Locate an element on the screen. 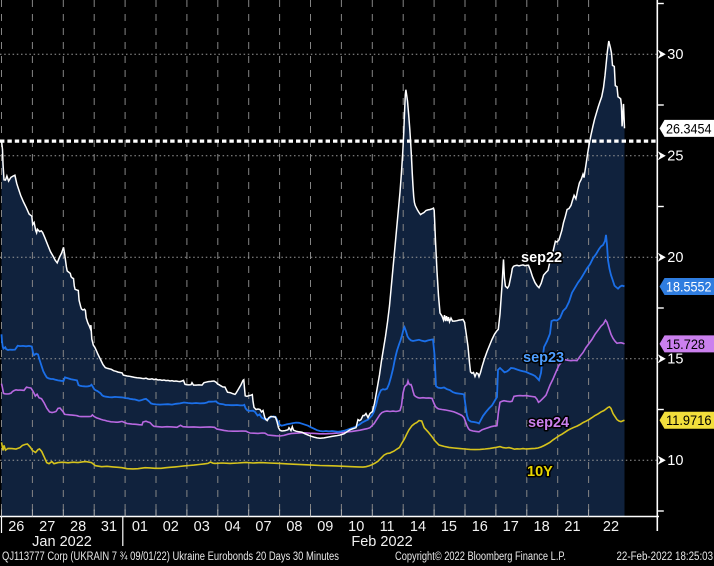 The width and height of the screenshot is (714, 566). svg-text: 26 is located at coordinates (16, 527).